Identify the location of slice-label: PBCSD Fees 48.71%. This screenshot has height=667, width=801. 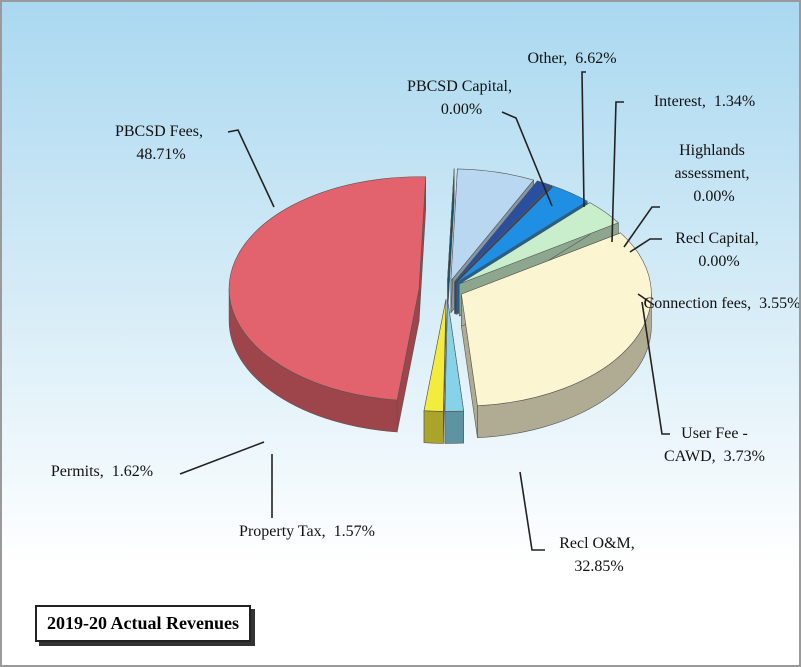
(159, 143).